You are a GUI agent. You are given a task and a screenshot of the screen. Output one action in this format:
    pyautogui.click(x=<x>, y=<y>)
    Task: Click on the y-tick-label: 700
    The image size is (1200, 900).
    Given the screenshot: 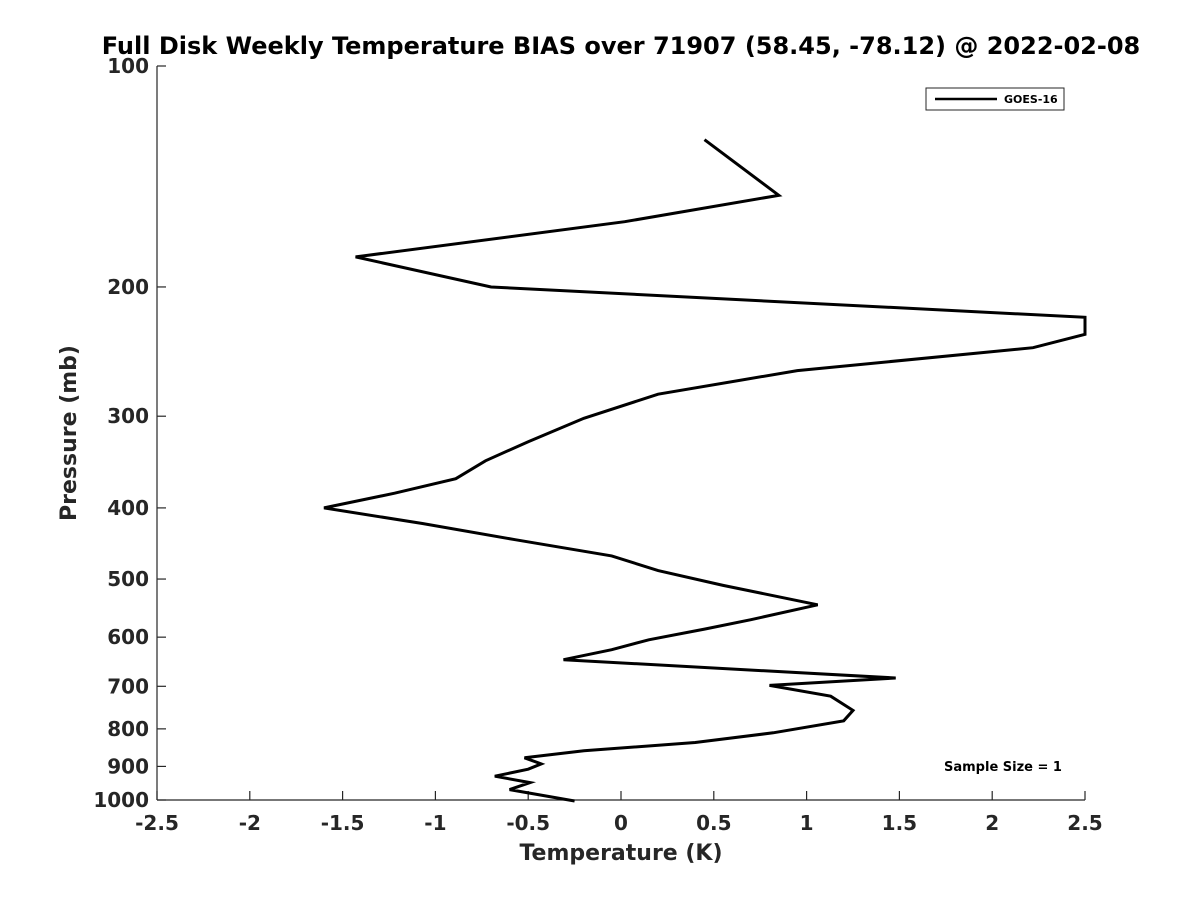 What is the action you would take?
    pyautogui.click(x=128, y=686)
    